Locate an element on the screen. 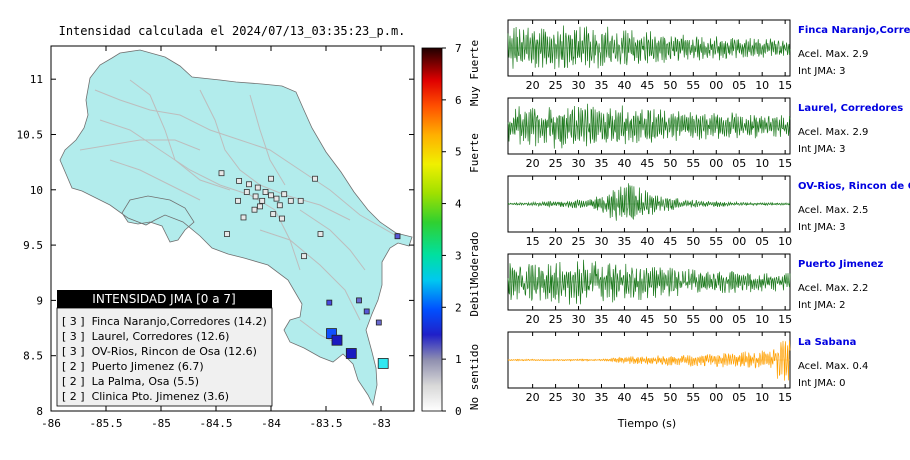 This screenshot has width=910, height=460. station-acel-max: Acel. Max. 2.9 is located at coordinates (833, 132).